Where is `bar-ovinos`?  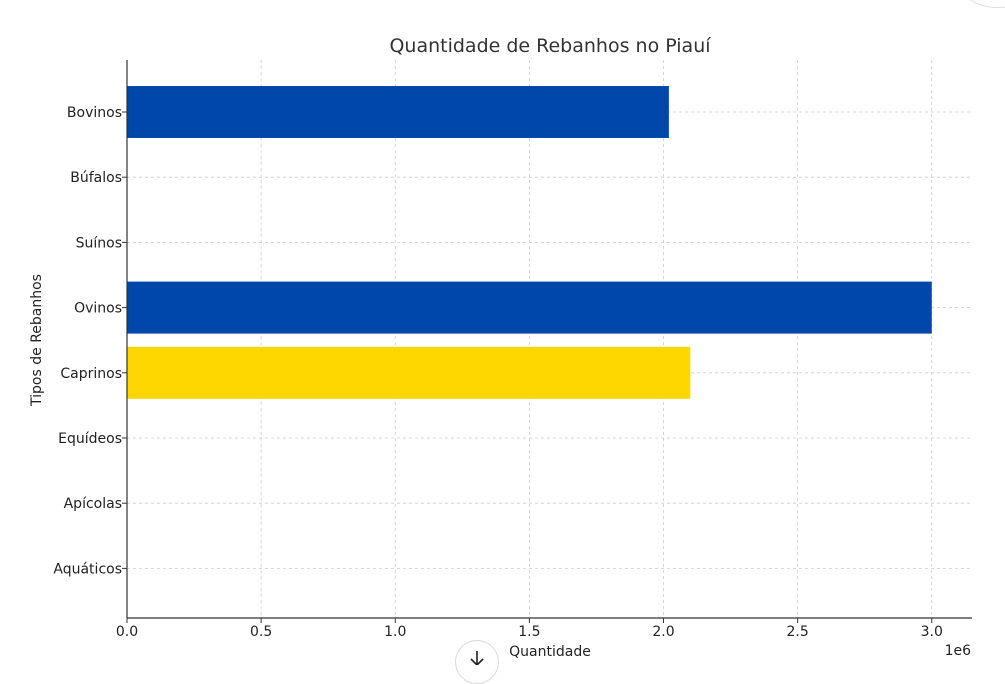 bar-ovinos is located at coordinates (529, 307).